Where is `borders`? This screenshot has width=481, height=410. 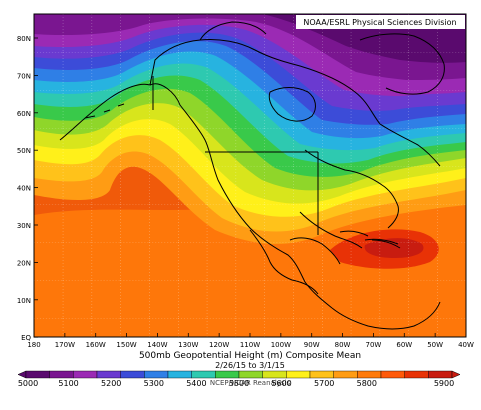
borders is located at coordinates (235, 155).